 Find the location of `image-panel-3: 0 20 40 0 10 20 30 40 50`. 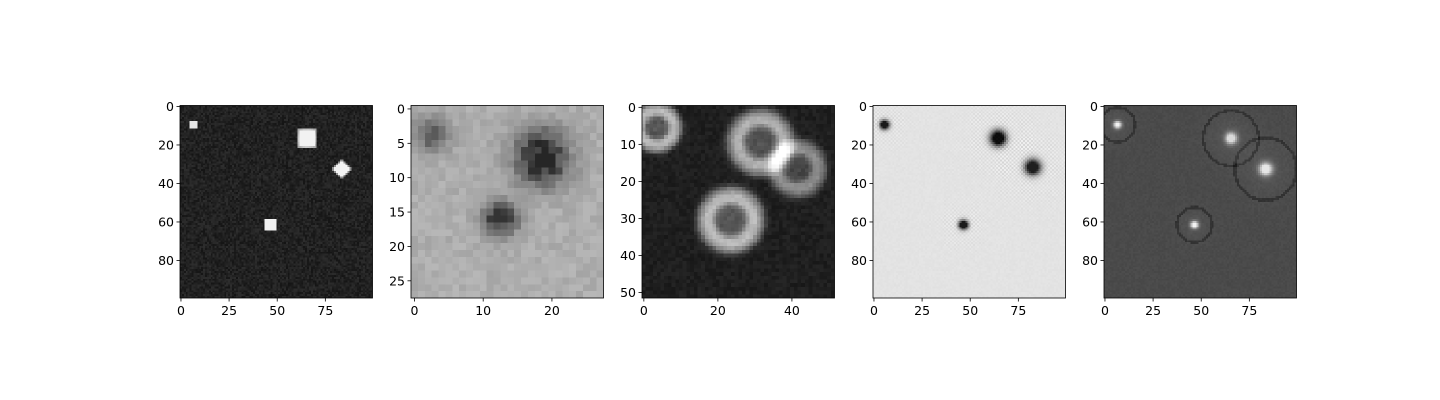

image-panel-3: 0 20 40 0 10 20 30 40 50 is located at coordinates (727, 209).